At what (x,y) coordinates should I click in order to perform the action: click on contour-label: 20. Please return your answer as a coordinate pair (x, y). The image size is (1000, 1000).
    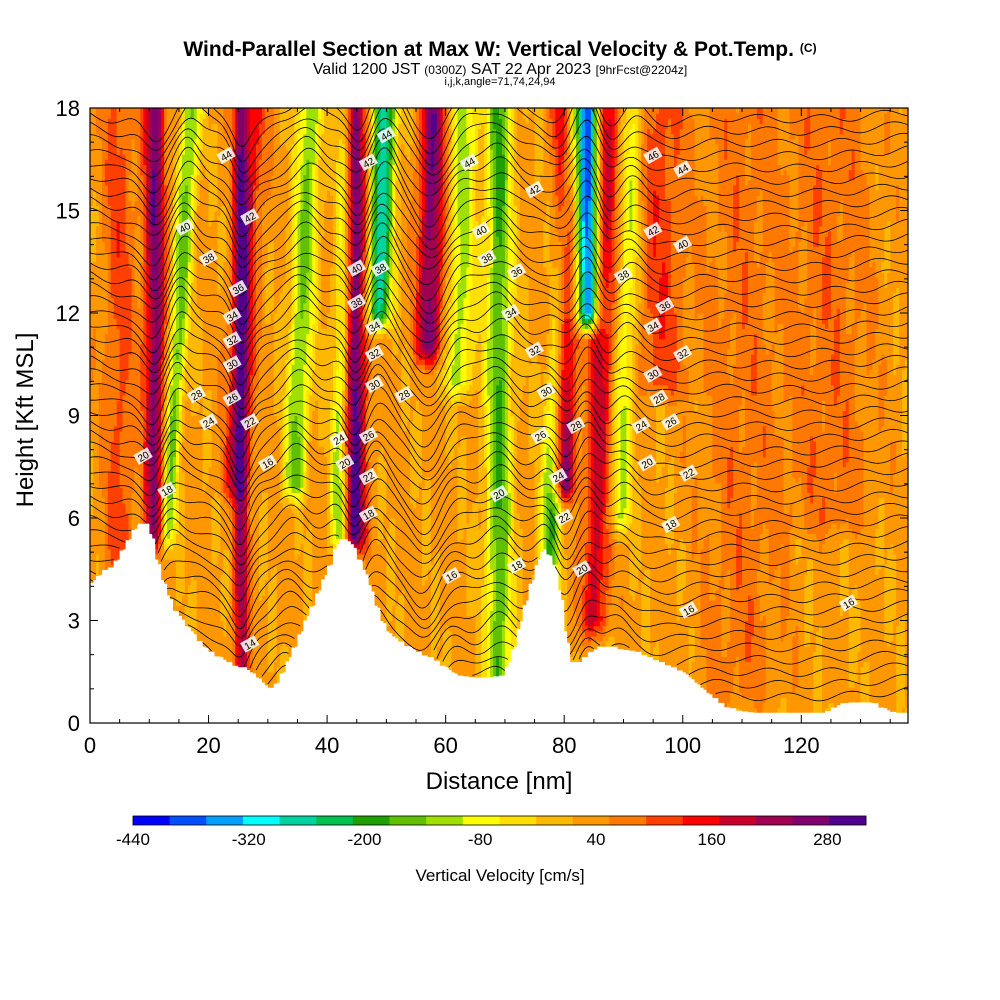
    Looking at the image, I should click on (582, 569).